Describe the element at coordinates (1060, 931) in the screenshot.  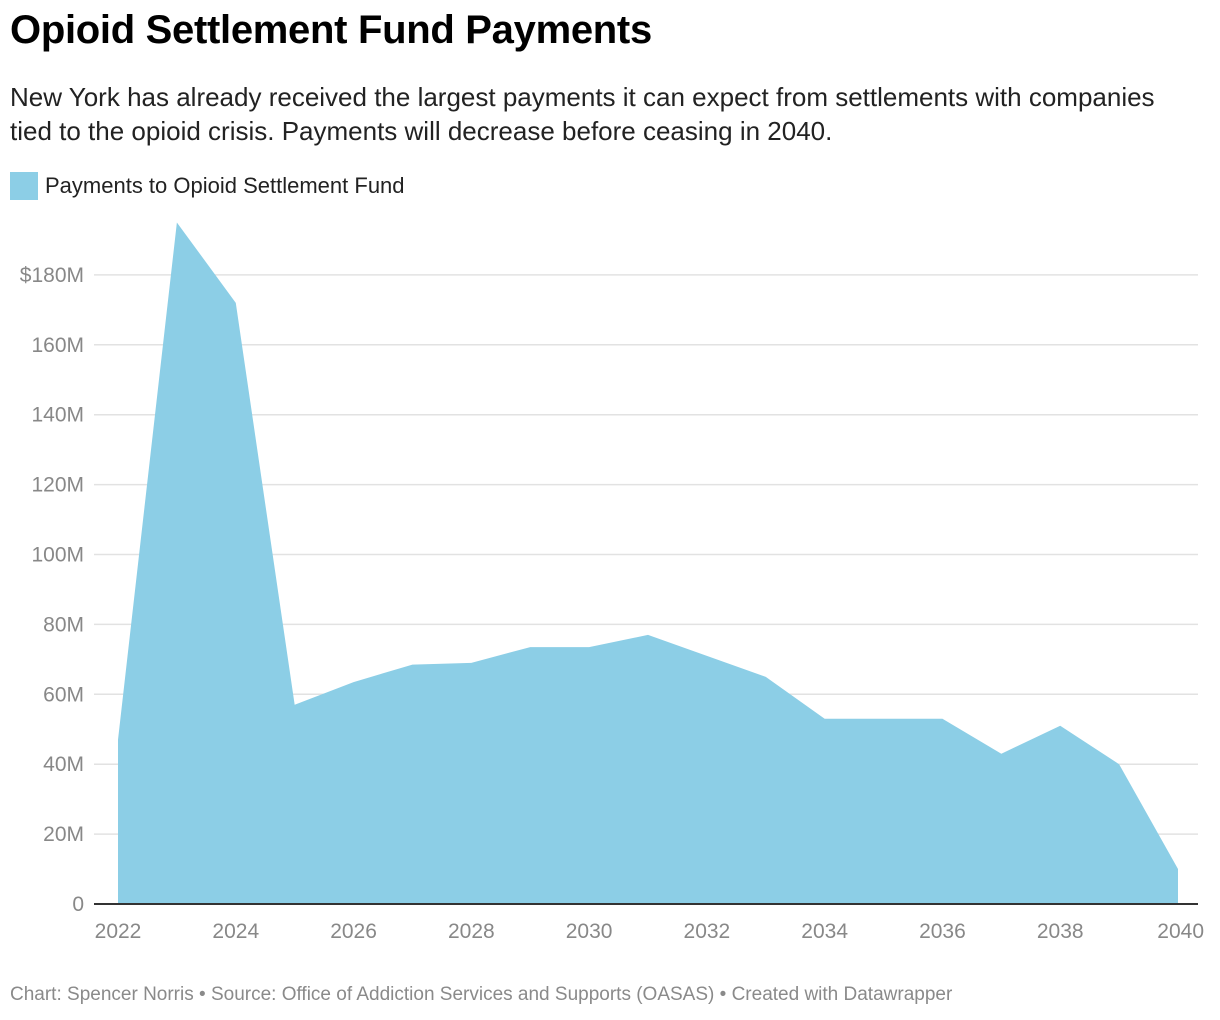
I see `x-tick-label: 2038` at that location.